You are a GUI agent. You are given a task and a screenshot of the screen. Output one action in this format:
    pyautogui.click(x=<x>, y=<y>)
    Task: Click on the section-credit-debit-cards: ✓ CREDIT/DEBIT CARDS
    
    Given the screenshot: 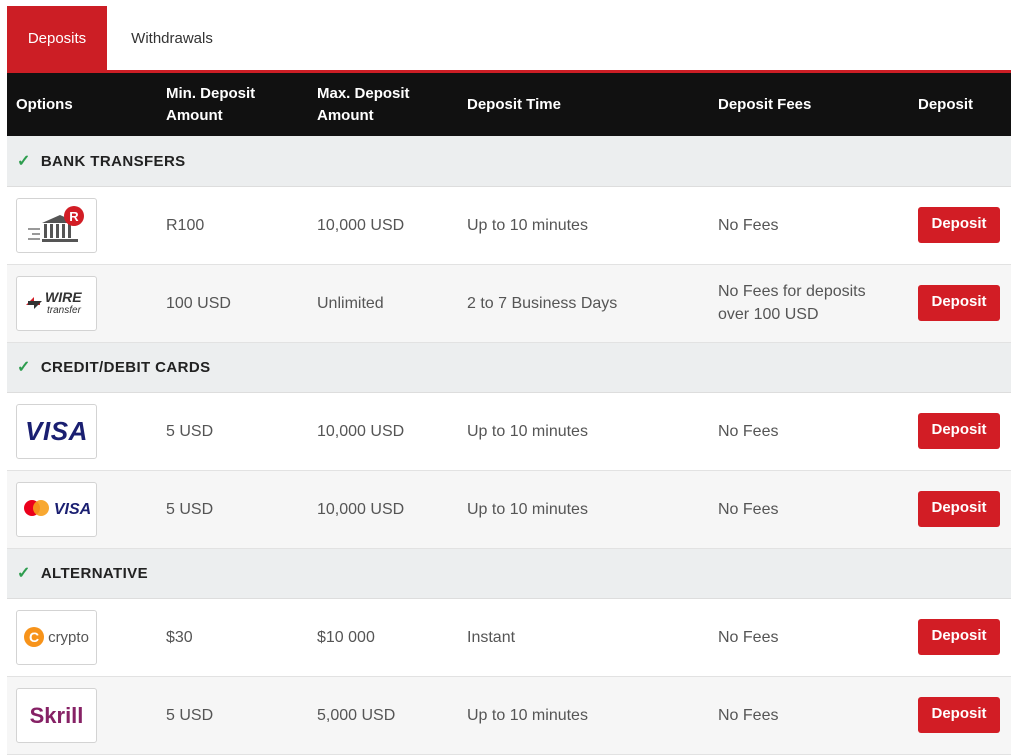 What is the action you would take?
    pyautogui.click(x=509, y=367)
    